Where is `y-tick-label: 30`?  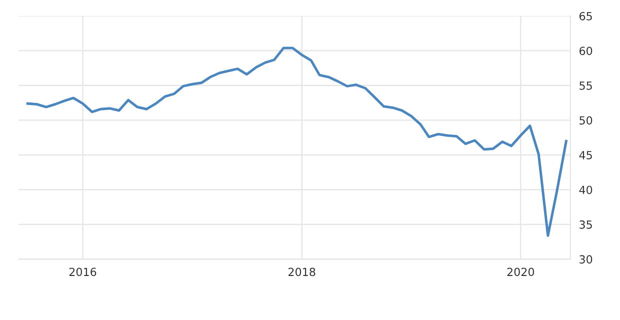
y-tick-label: 30 is located at coordinates (586, 259).